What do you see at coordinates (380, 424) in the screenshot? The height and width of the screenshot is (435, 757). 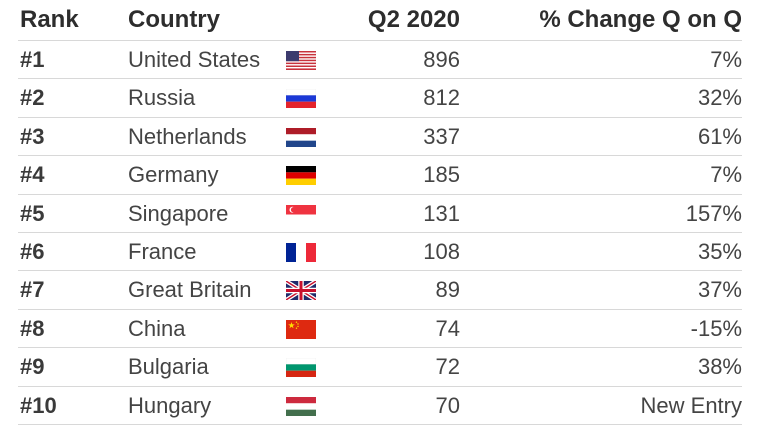 I see `table-bottom-rule` at bounding box center [380, 424].